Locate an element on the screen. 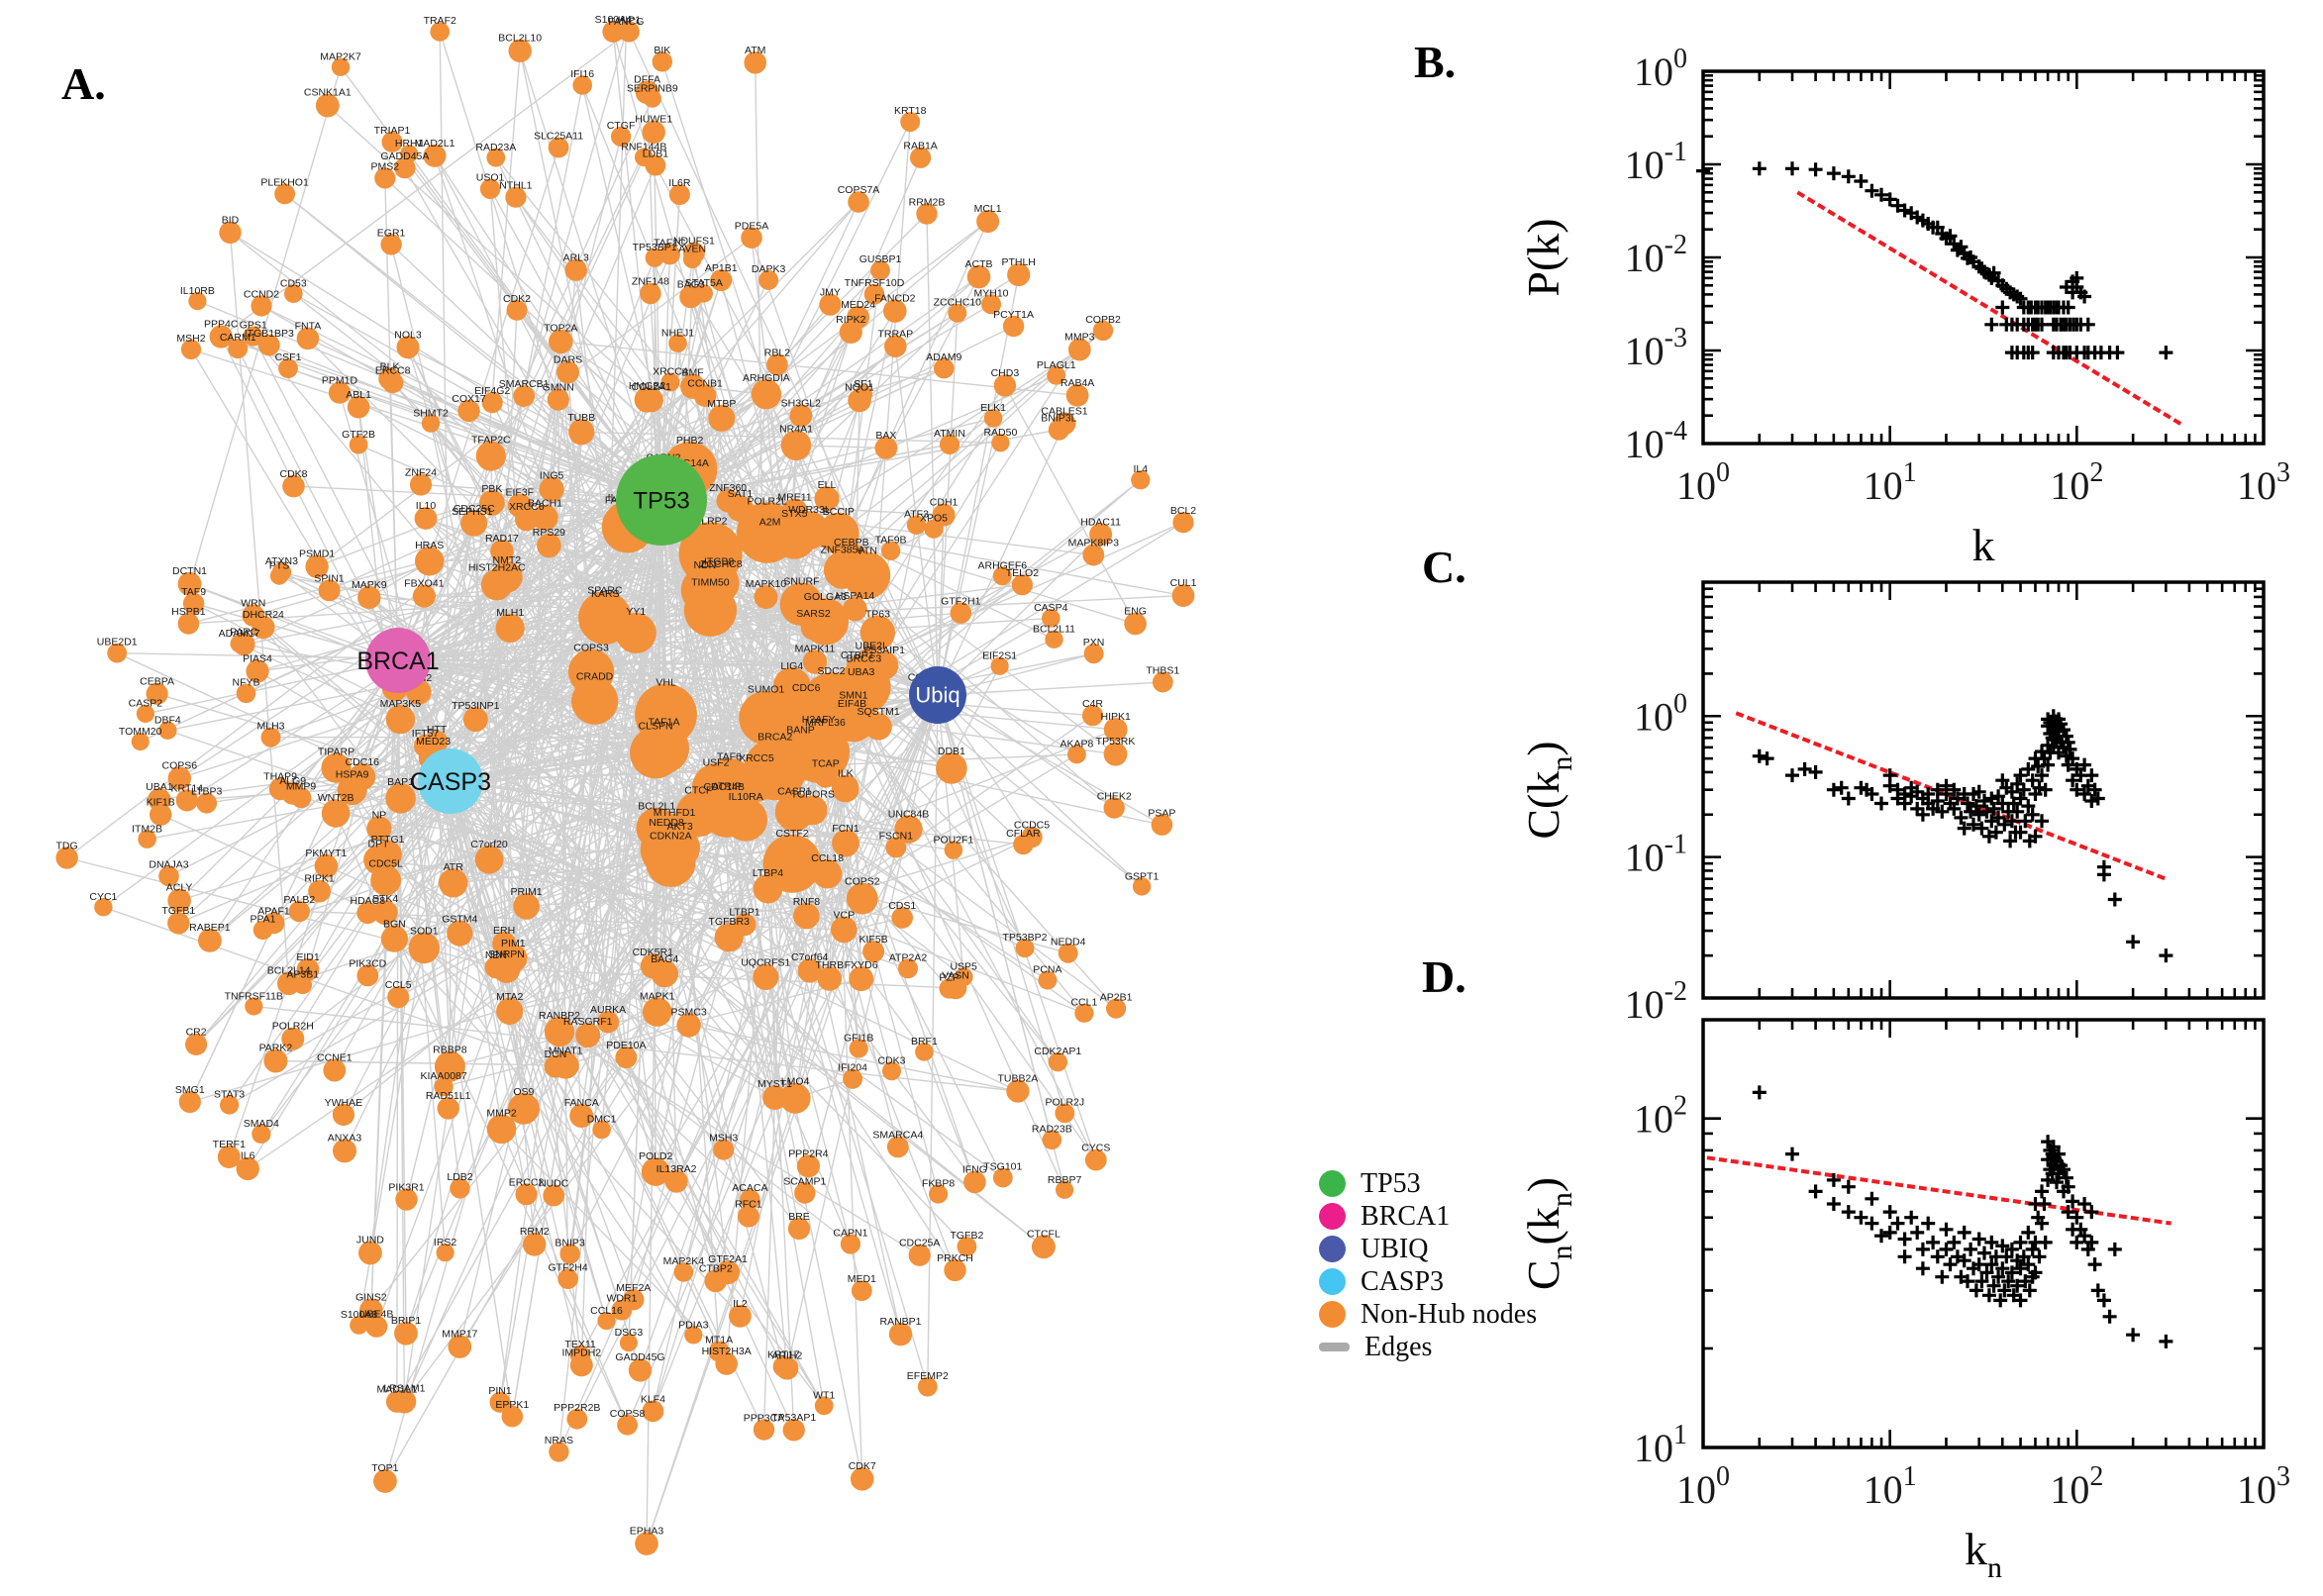 Image resolution: width=2323 pixels, height=1596 pixels. node-label: DCN is located at coordinates (556, 1054).